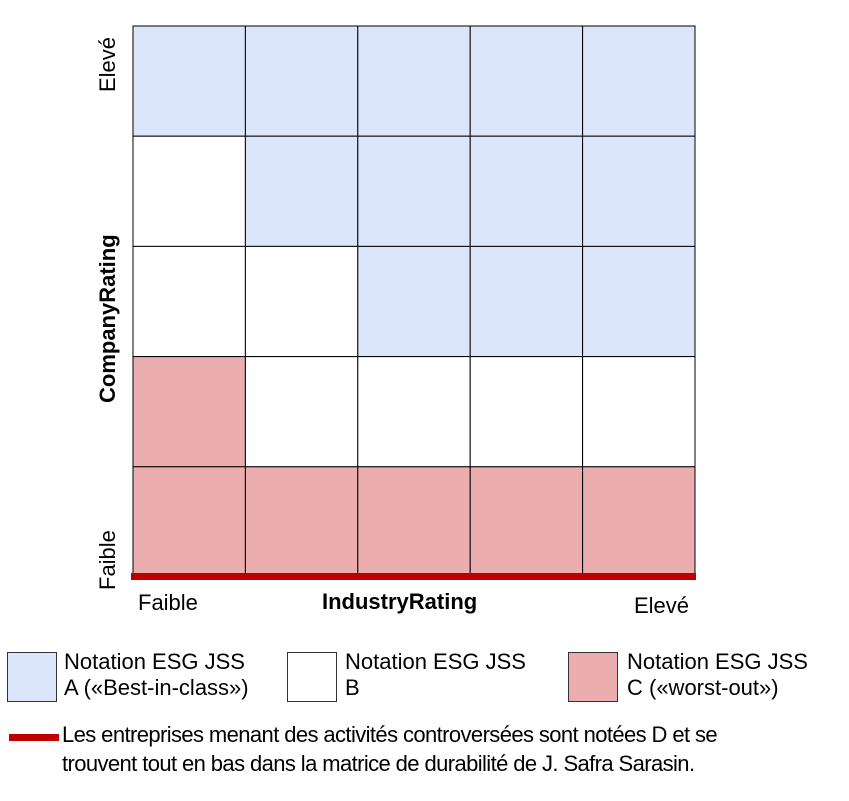 This screenshot has height=801, width=849. Describe the element at coordinates (414, 81) in the screenshot. I see `matrix-cell-r1-c3-a` at that location.